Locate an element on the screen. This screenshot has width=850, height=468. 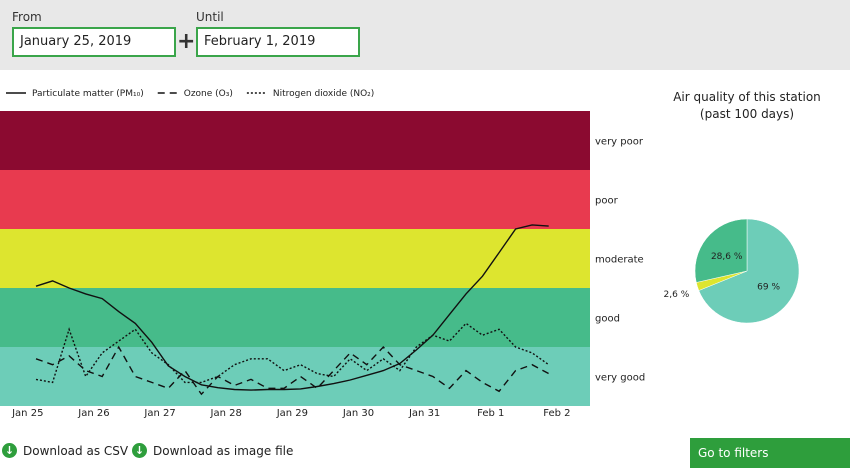
download-image: ↓ Download as image file is located at coordinates (212, 450).